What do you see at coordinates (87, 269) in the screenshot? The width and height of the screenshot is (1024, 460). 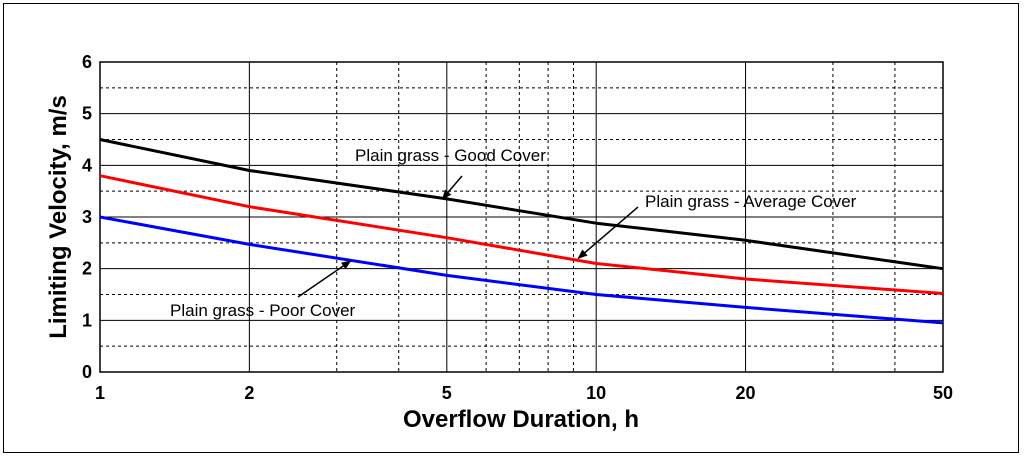 I see `y-tick-label: 2` at bounding box center [87, 269].